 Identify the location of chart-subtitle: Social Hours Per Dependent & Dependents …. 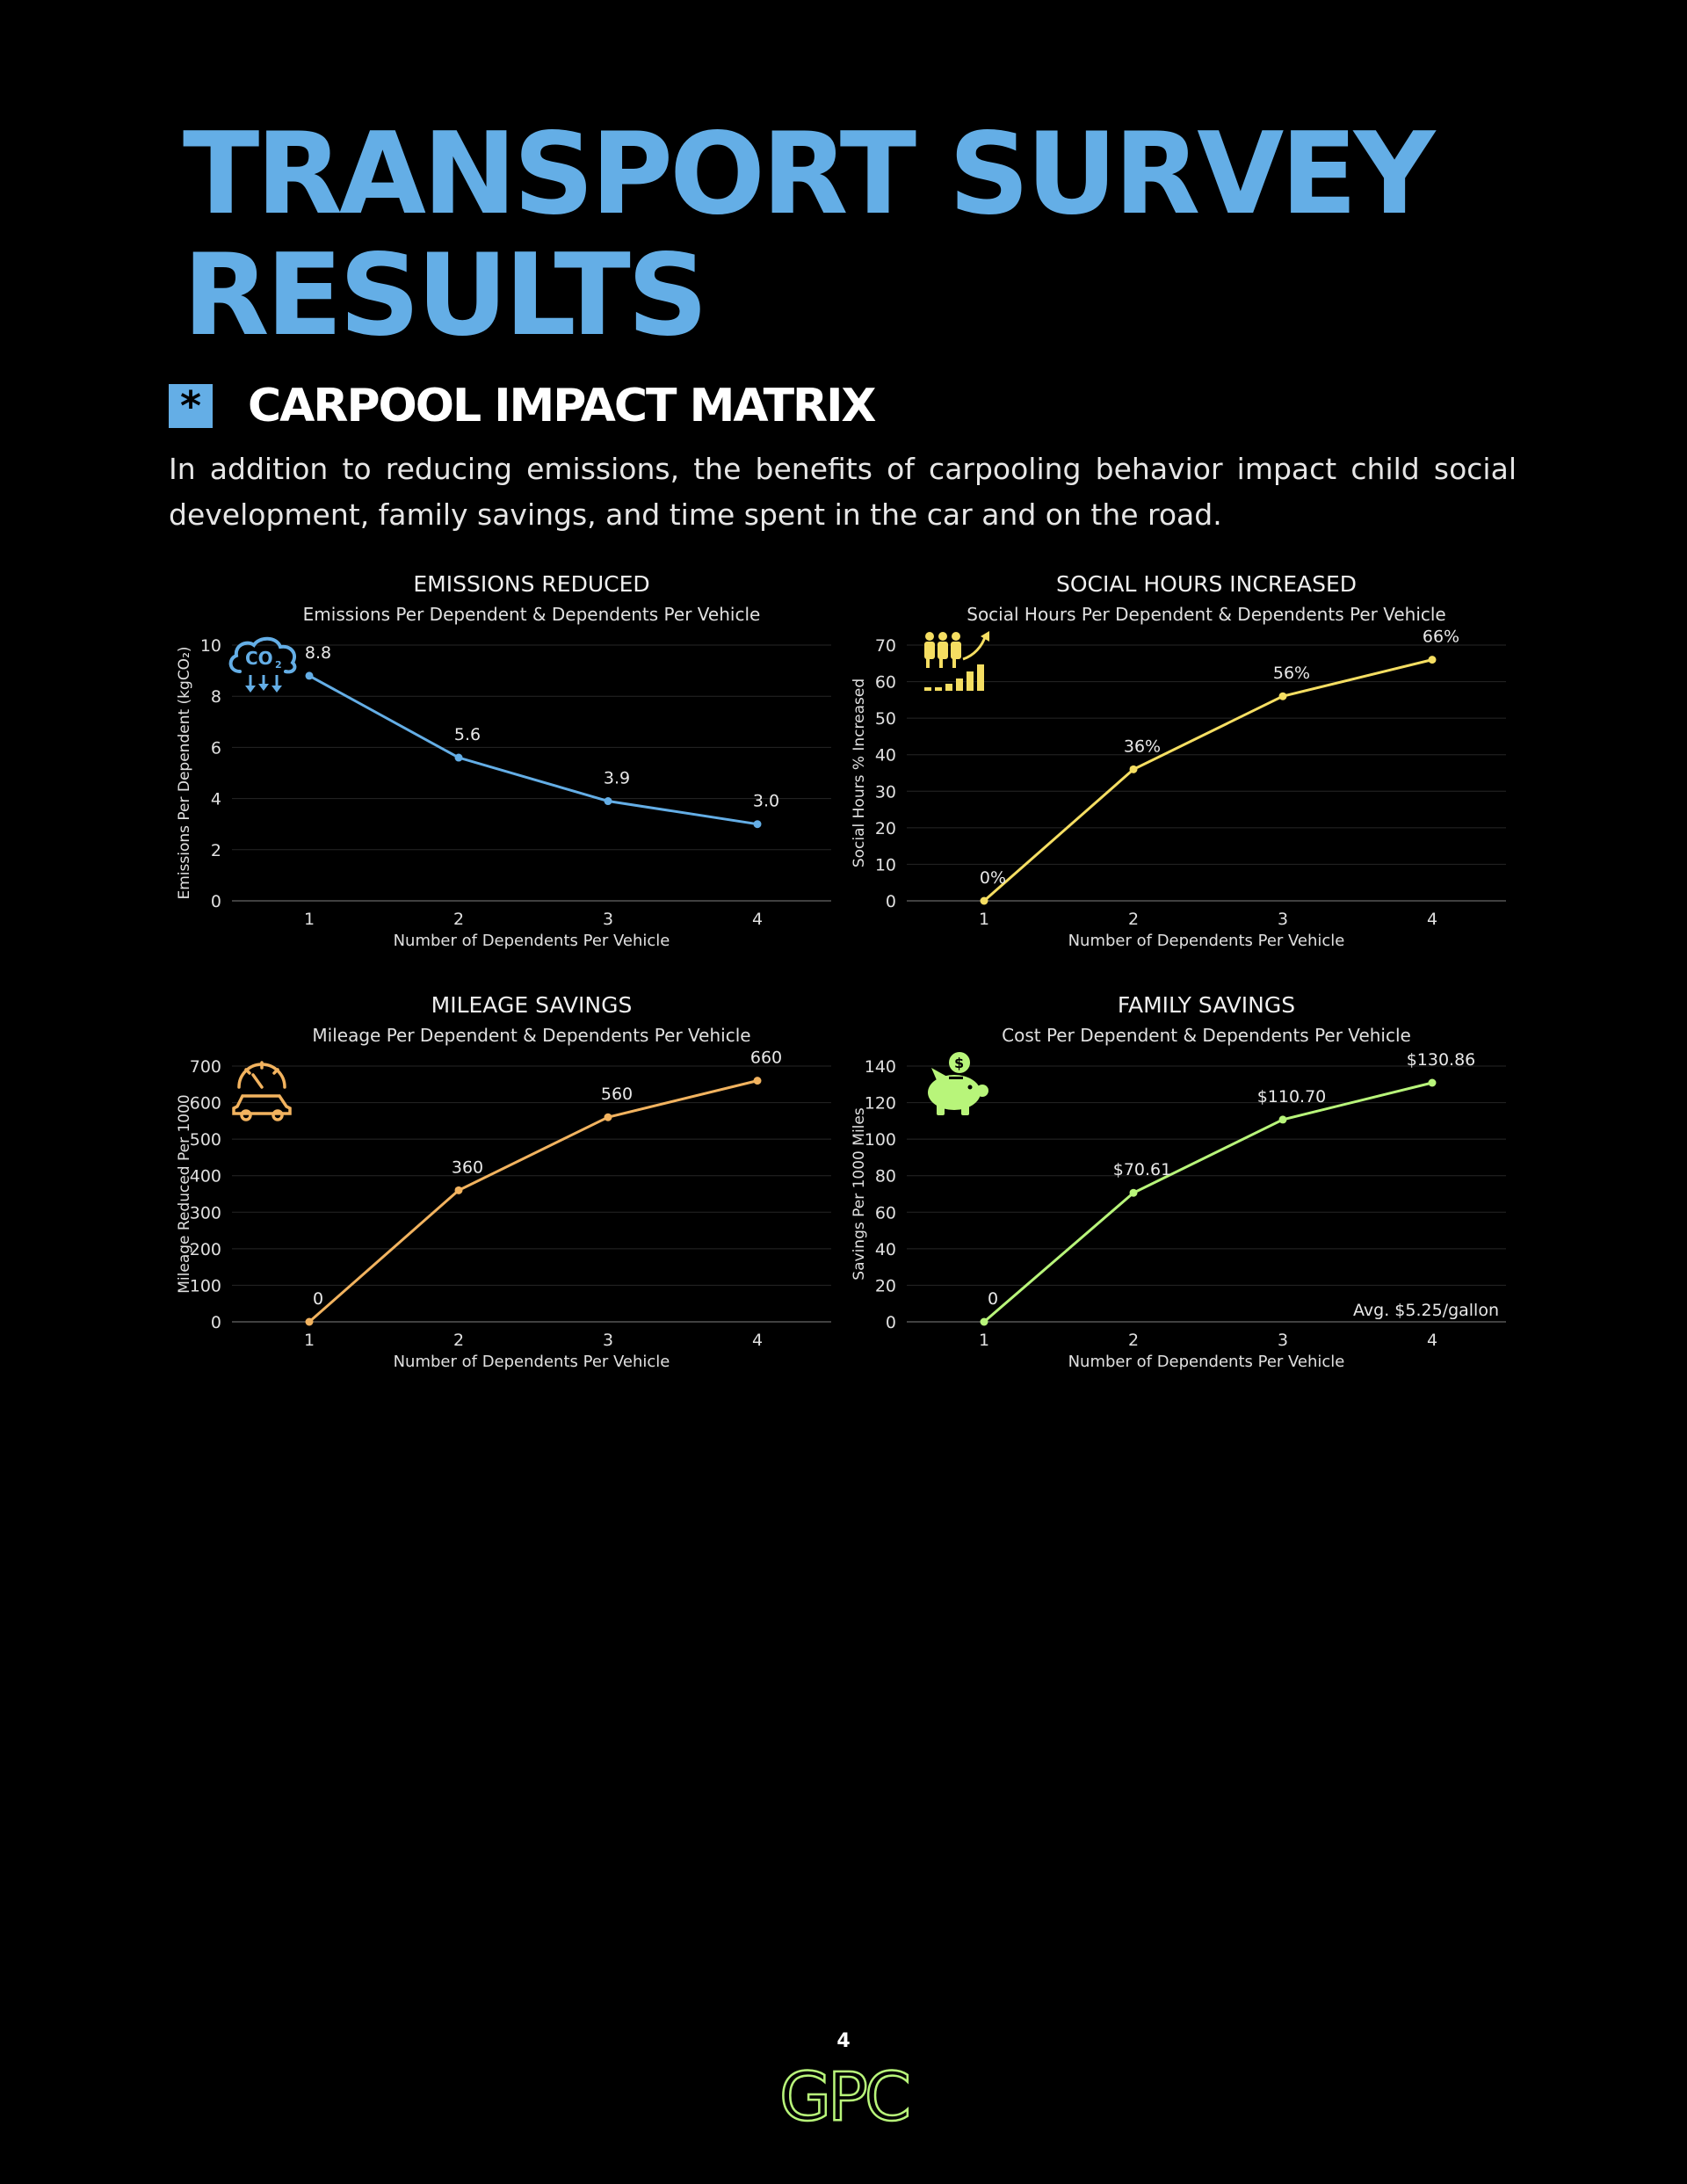
(1206, 614).